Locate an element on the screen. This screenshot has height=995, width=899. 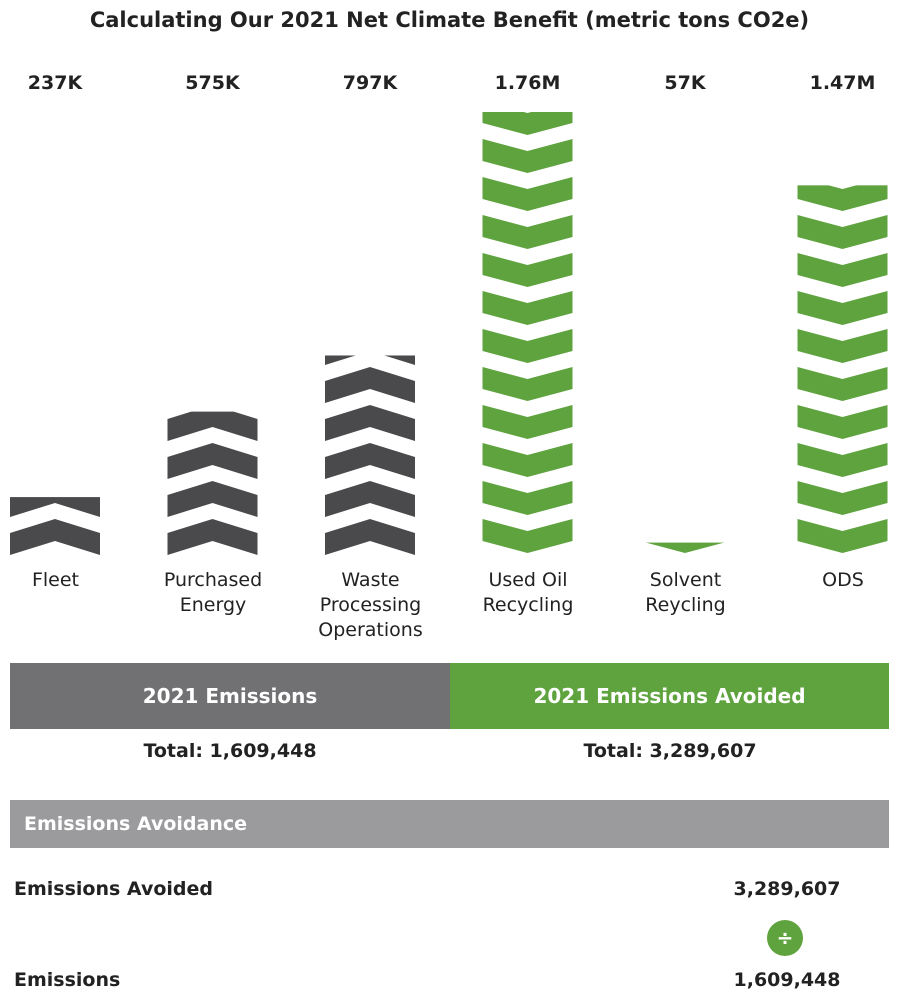
value-label: 1.76M is located at coordinates (527, 83).